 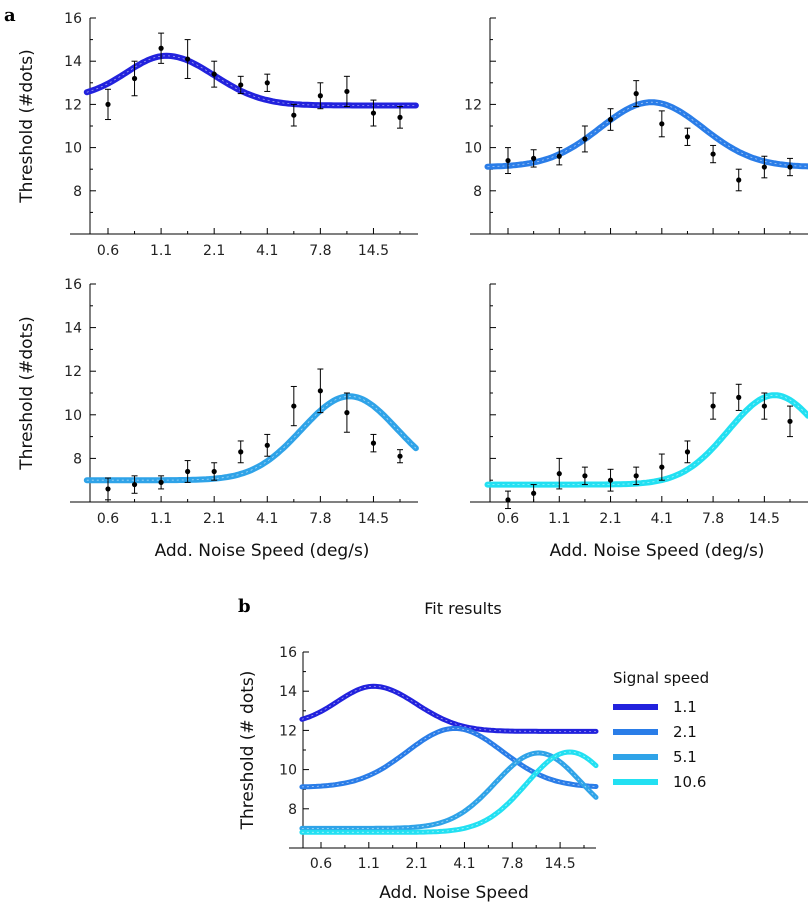 I want to click on x-axis-label: Add. Noise Speed, so click(x=454, y=893).